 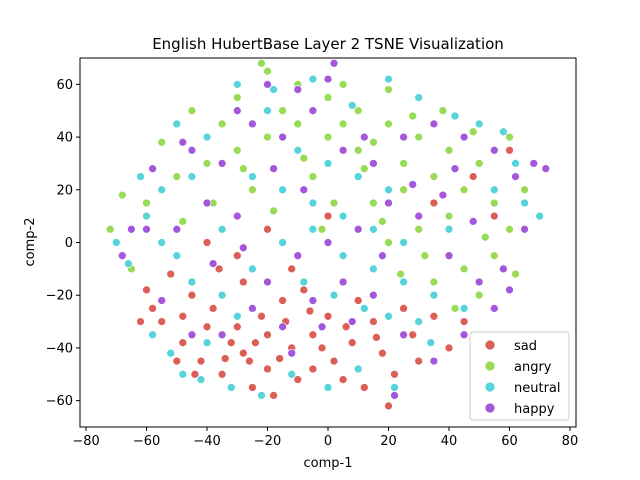 I want to click on x-tick-label-6: 40, so click(x=449, y=441).